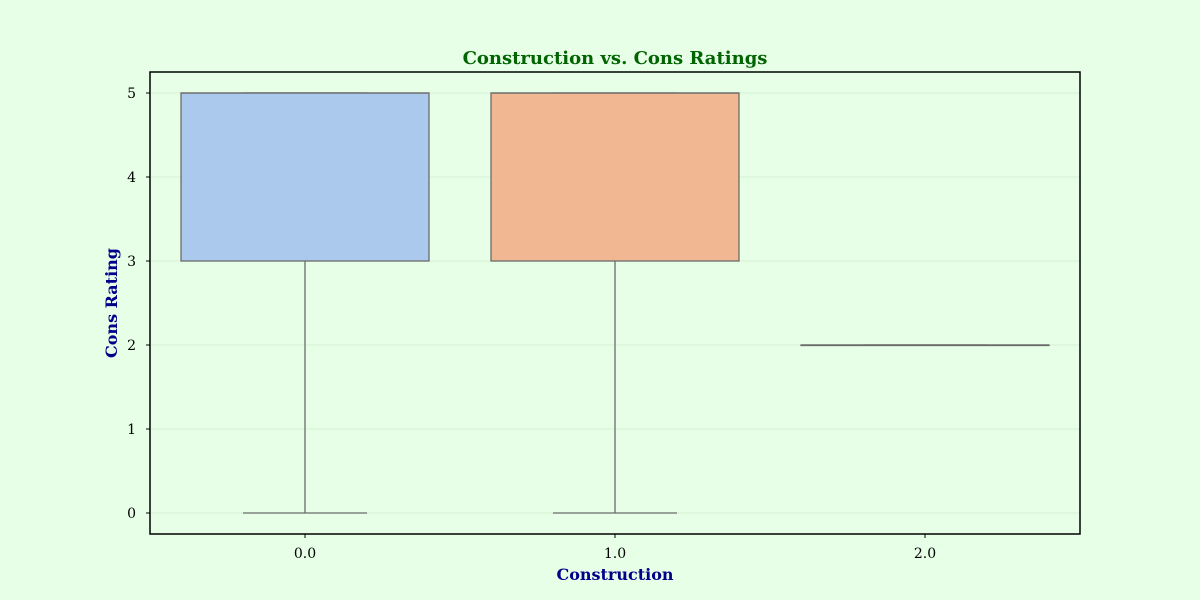  What do you see at coordinates (305, 554) in the screenshot?
I see `x-tick-label: 0.0` at bounding box center [305, 554].